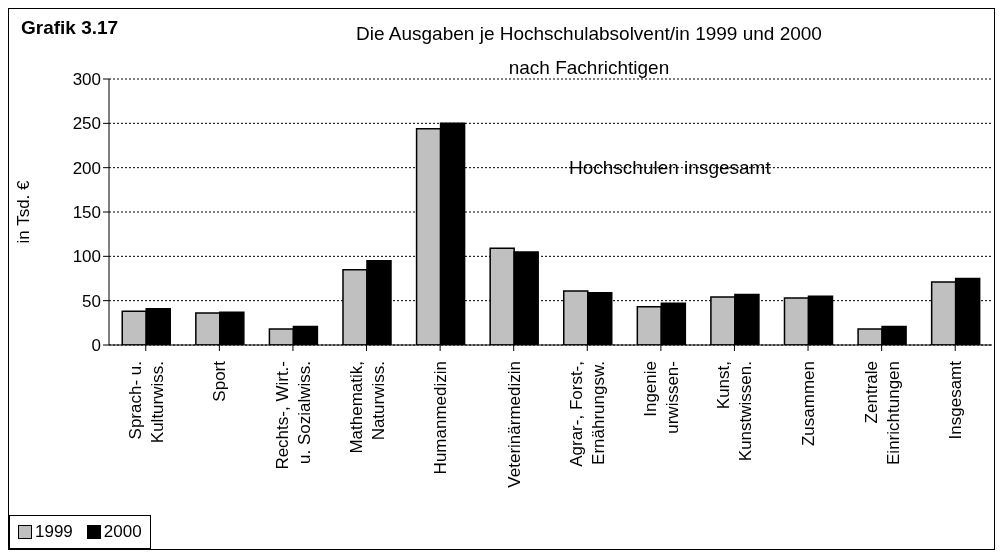 This screenshot has width=1003, height=558. What do you see at coordinates (220, 381) in the screenshot?
I see `x-tick-label: Sport` at bounding box center [220, 381].